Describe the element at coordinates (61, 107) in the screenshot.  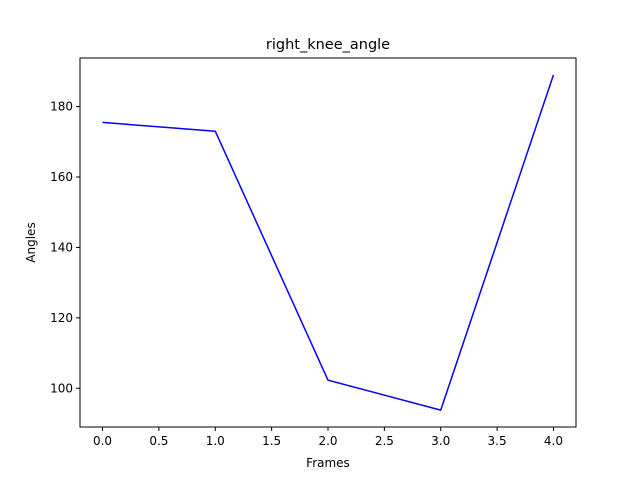
I see `y-tick-label: 180` at that location.